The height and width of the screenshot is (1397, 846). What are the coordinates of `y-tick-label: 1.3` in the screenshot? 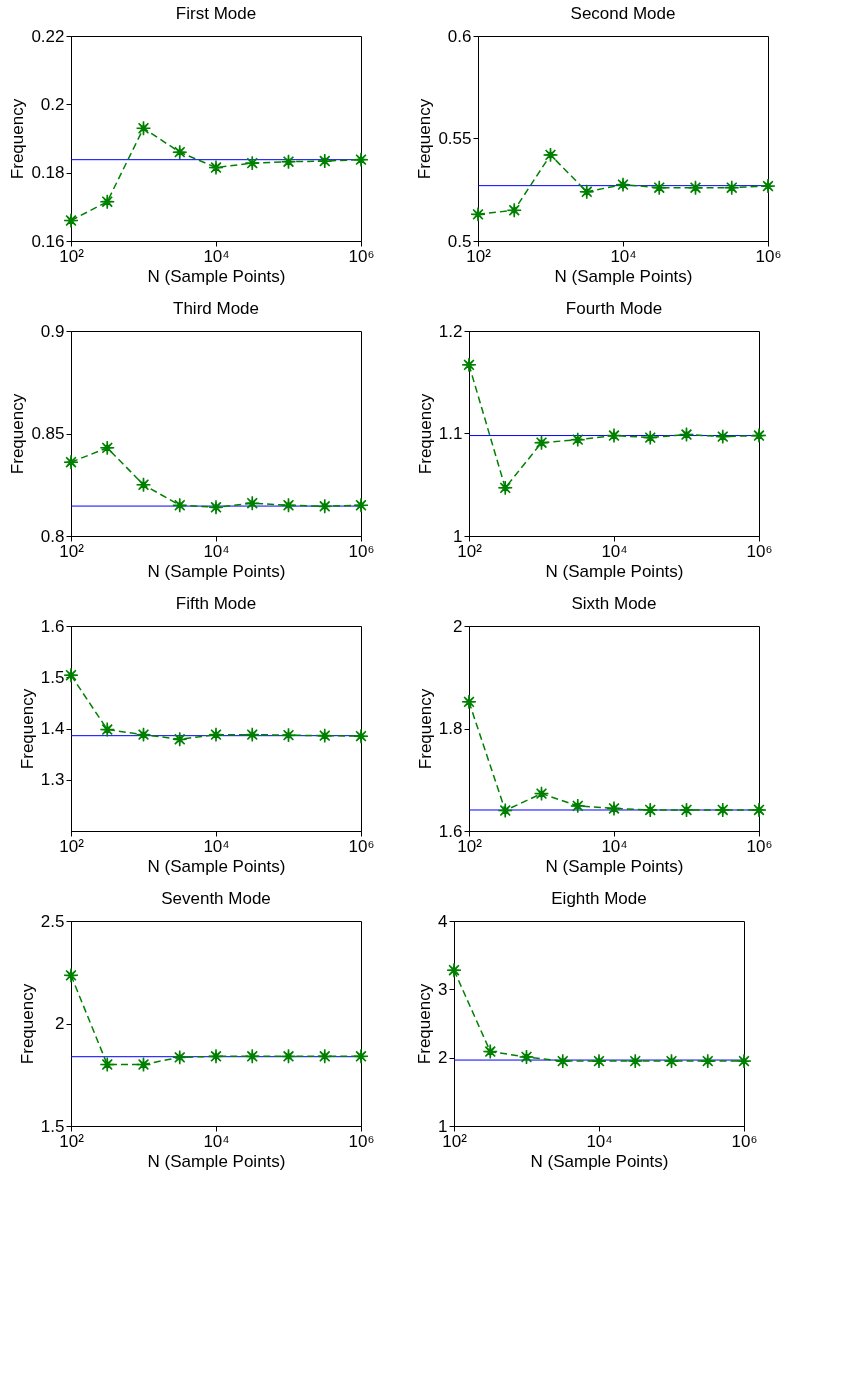 It's located at (52, 780).